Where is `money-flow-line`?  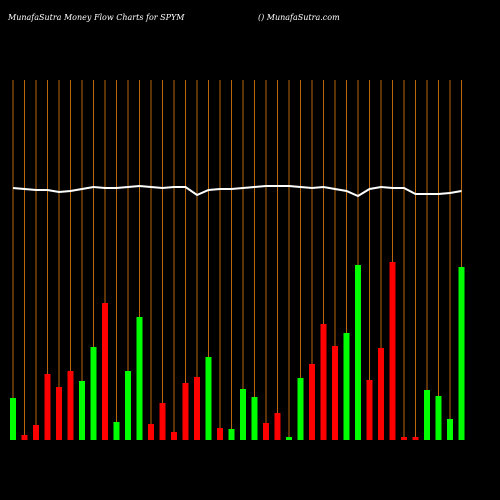 money-flow-line is located at coordinates (237, 191).